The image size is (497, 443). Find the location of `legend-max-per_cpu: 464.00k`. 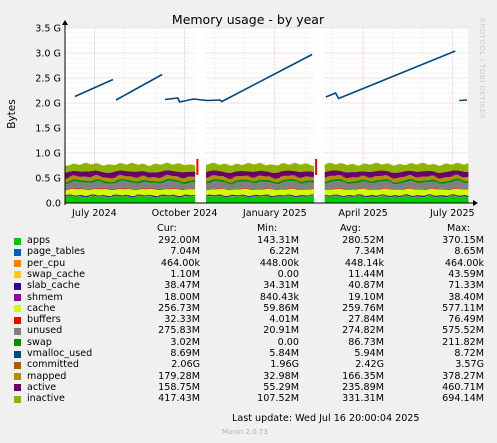

legend-max-per_cpu: 464.00k is located at coordinates (464, 263).